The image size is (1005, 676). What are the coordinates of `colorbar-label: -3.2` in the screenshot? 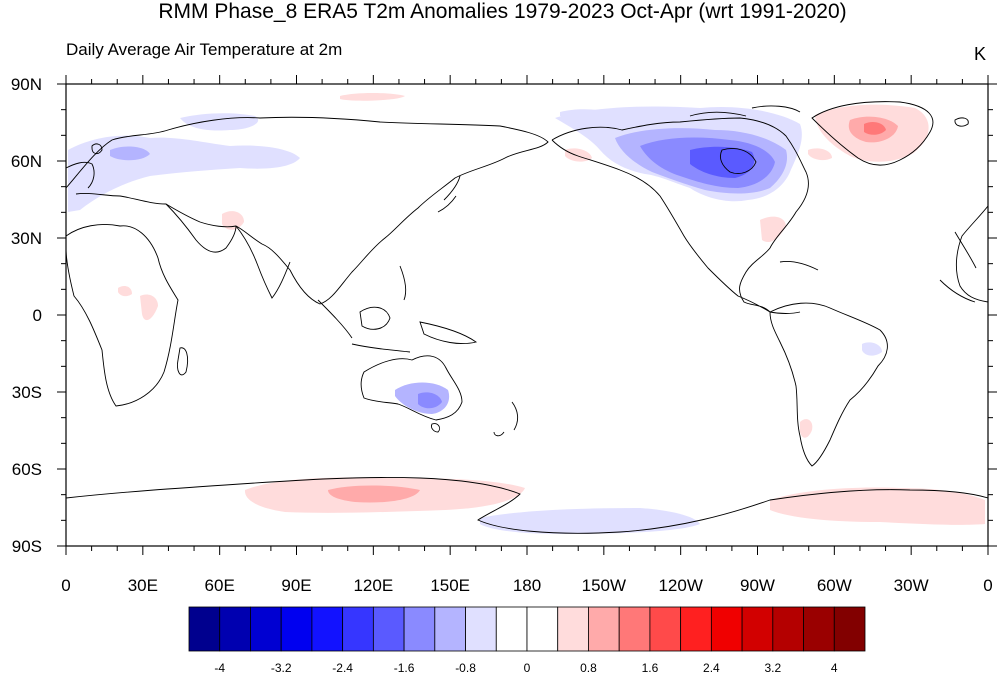 It's located at (281, 668).